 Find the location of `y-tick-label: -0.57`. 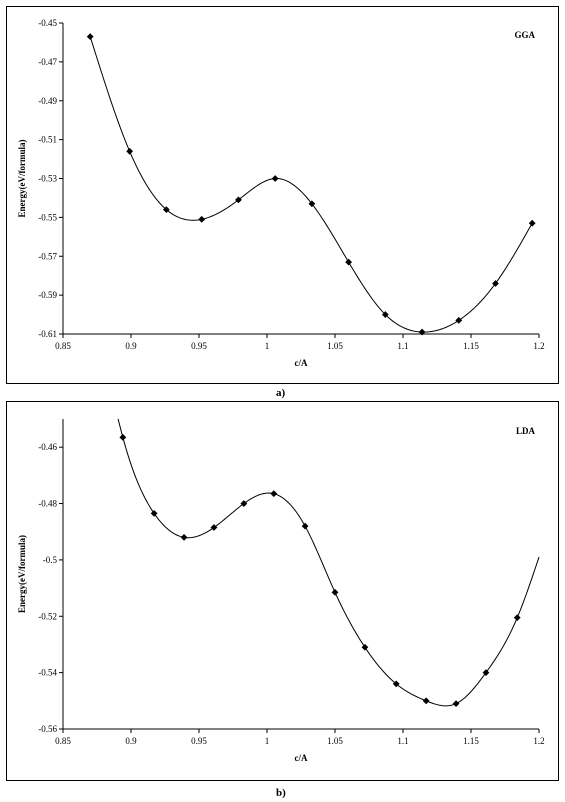

y-tick-label: -0.57 is located at coordinates (47, 256).